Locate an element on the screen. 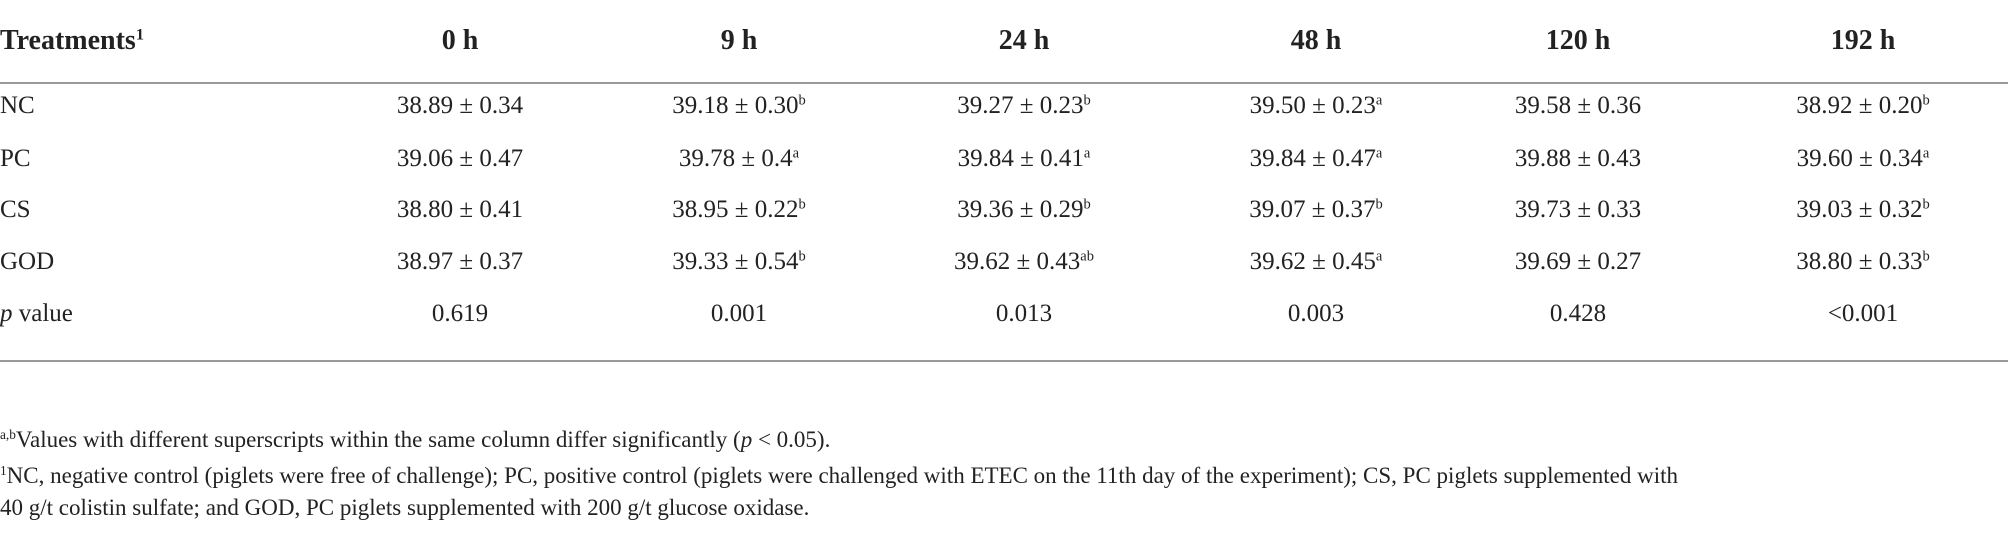 This screenshot has height=538, width=2008. text: GOD is located at coordinates (27, 261).